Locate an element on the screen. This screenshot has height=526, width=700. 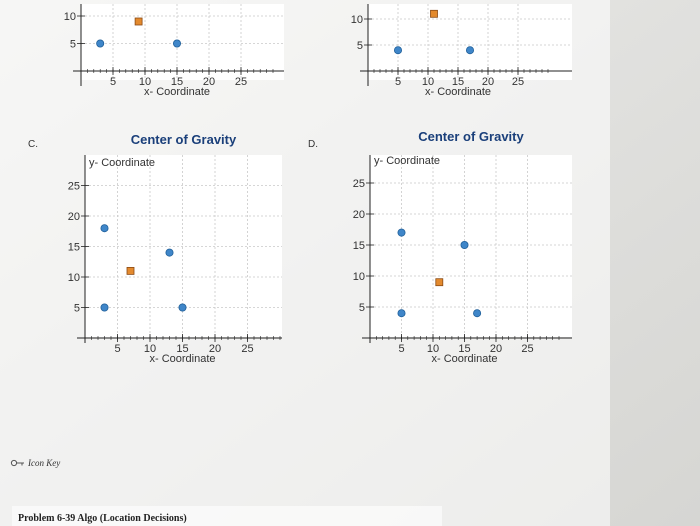
problem-title: Problem 6-39 Algo (Location Decisions) is located at coordinates (102, 518).